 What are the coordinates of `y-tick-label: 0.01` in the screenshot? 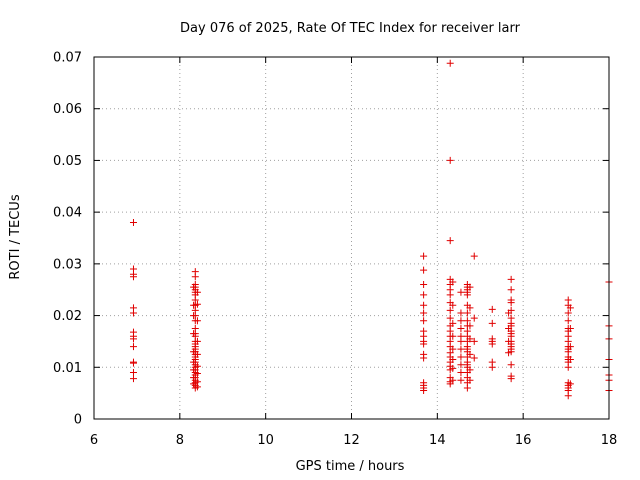 It's located at (67, 368).